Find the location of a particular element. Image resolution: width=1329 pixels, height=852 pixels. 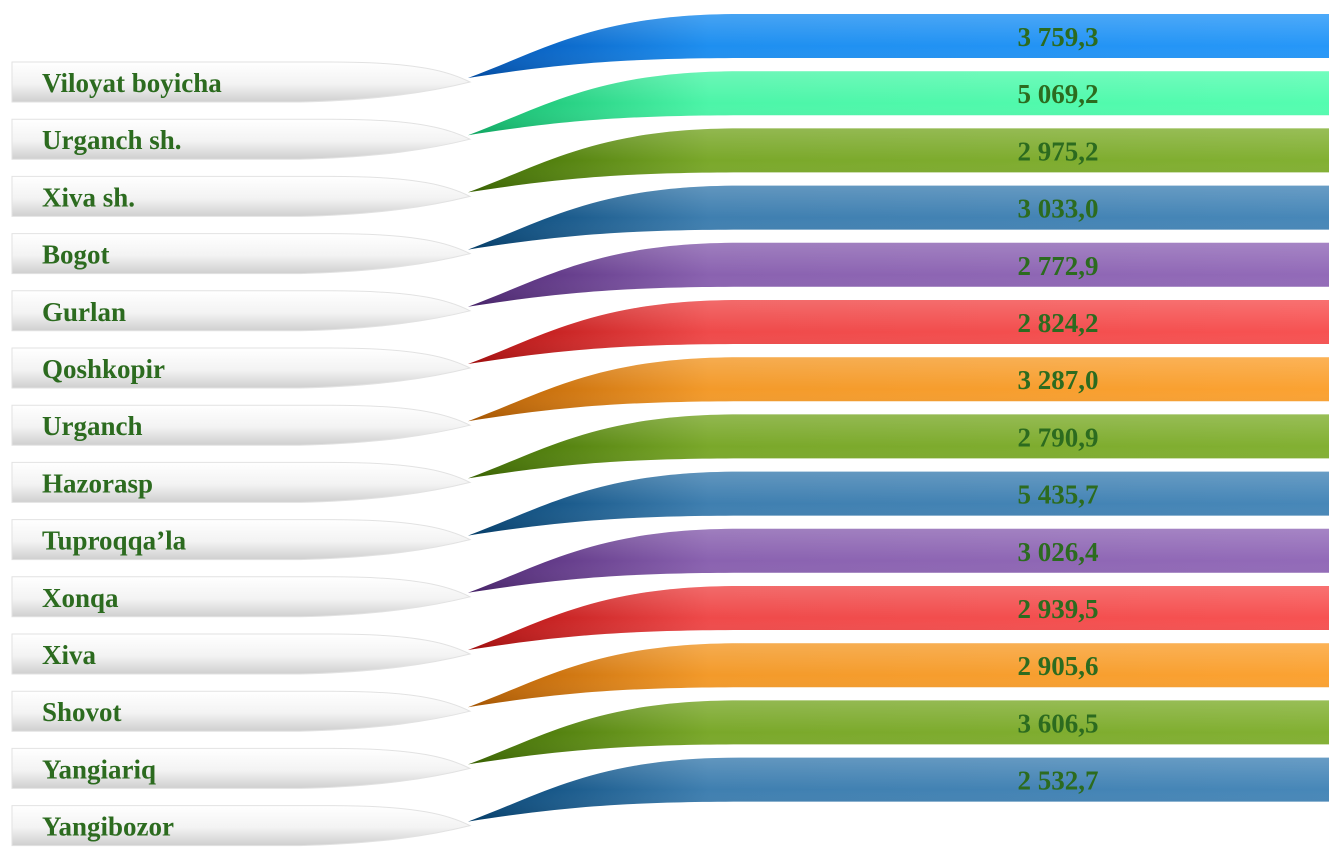

data-label: 2 824,2 is located at coordinates (1058, 323).